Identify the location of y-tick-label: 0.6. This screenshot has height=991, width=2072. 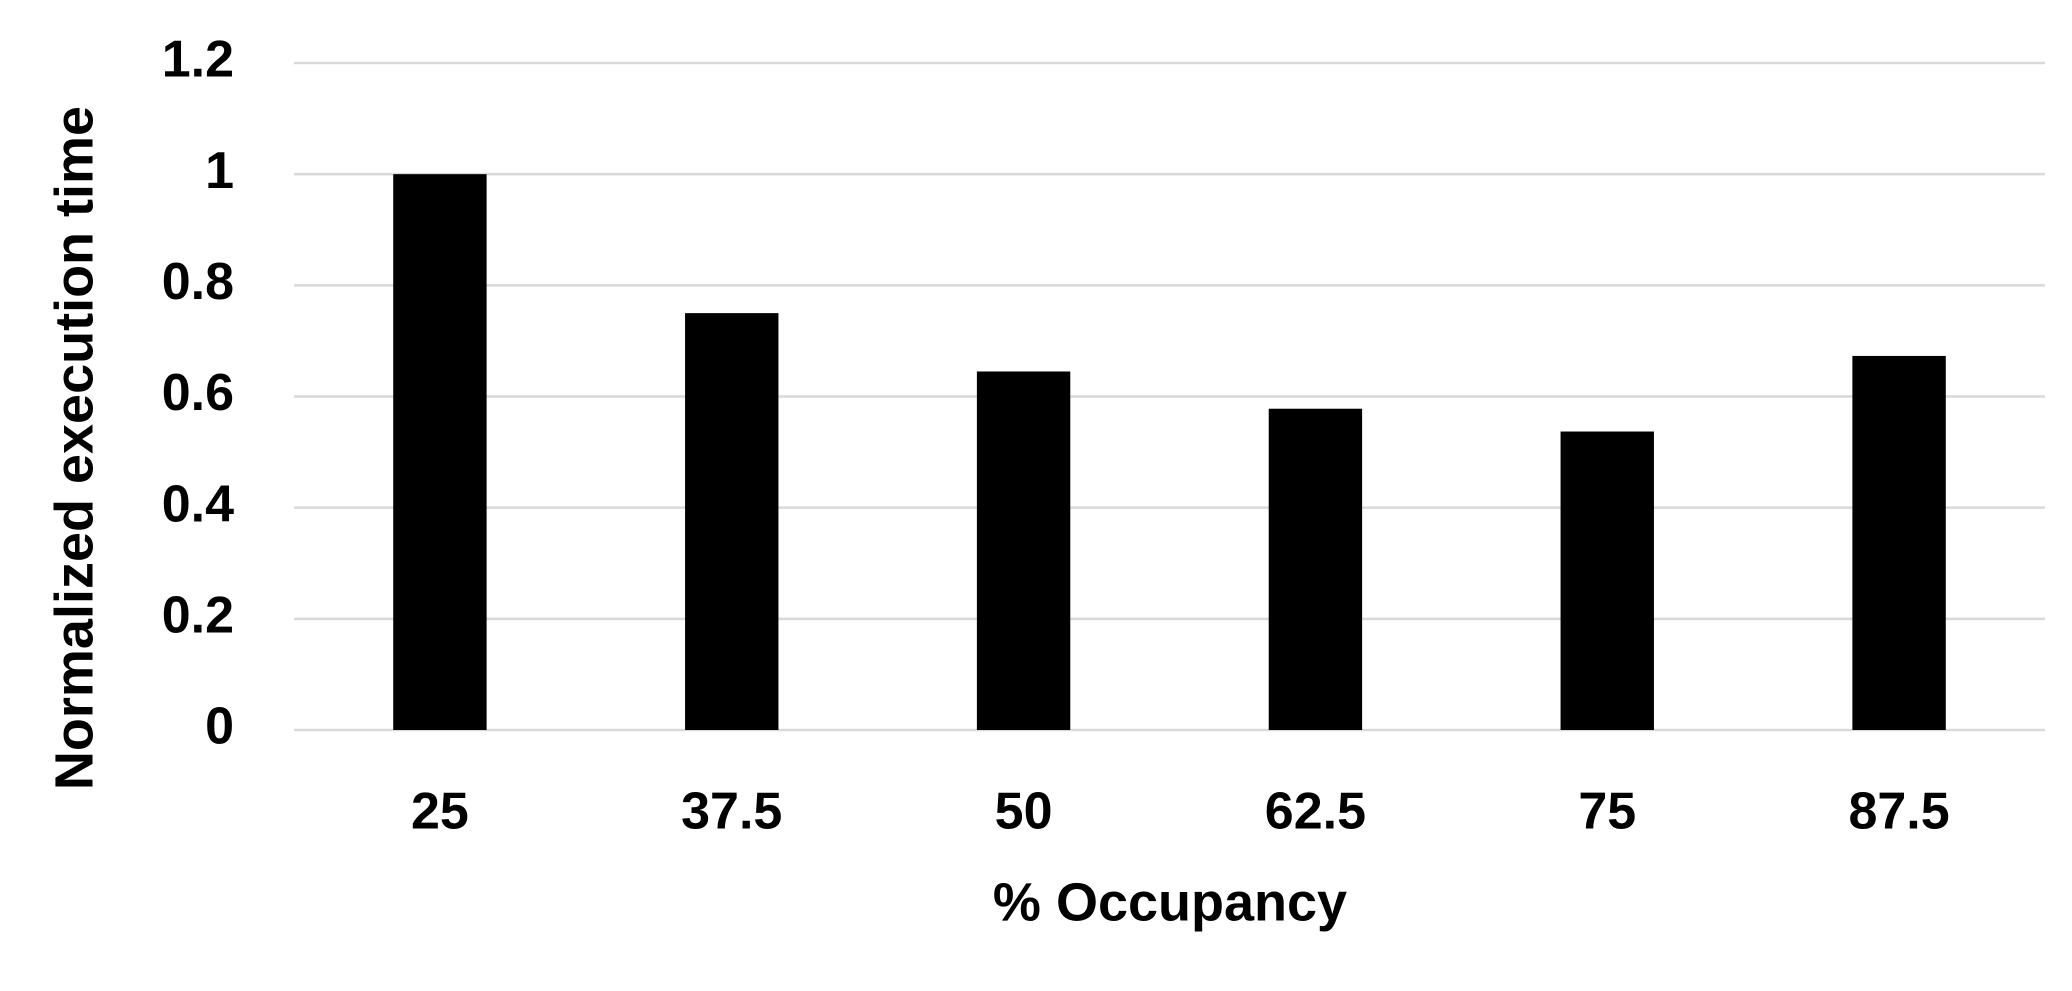
(198, 393).